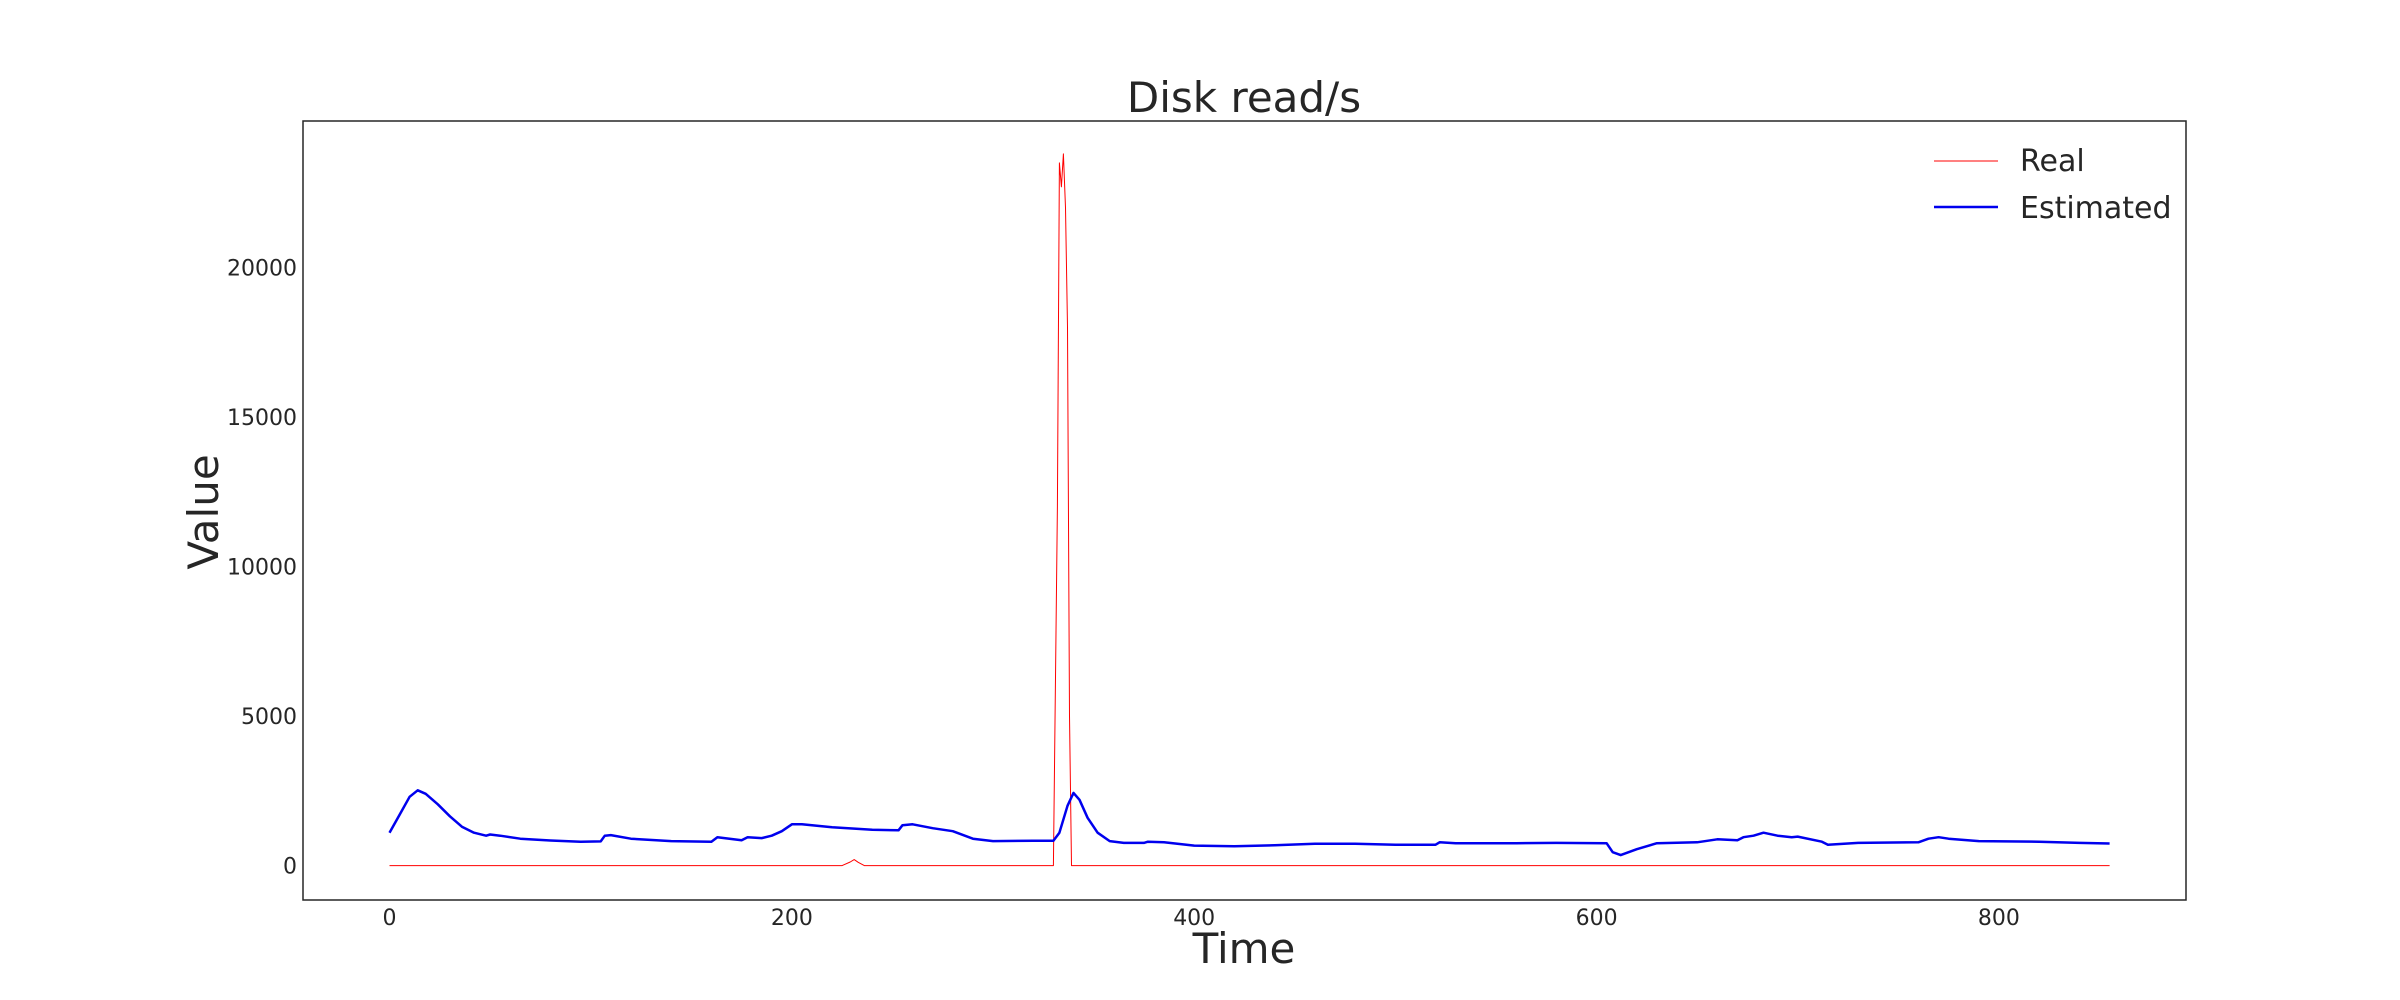 Image resolution: width=2400 pixels, height=1000 pixels. Describe the element at coordinates (1244, 97) in the screenshot. I see `chart-title: Disk read/s` at that location.